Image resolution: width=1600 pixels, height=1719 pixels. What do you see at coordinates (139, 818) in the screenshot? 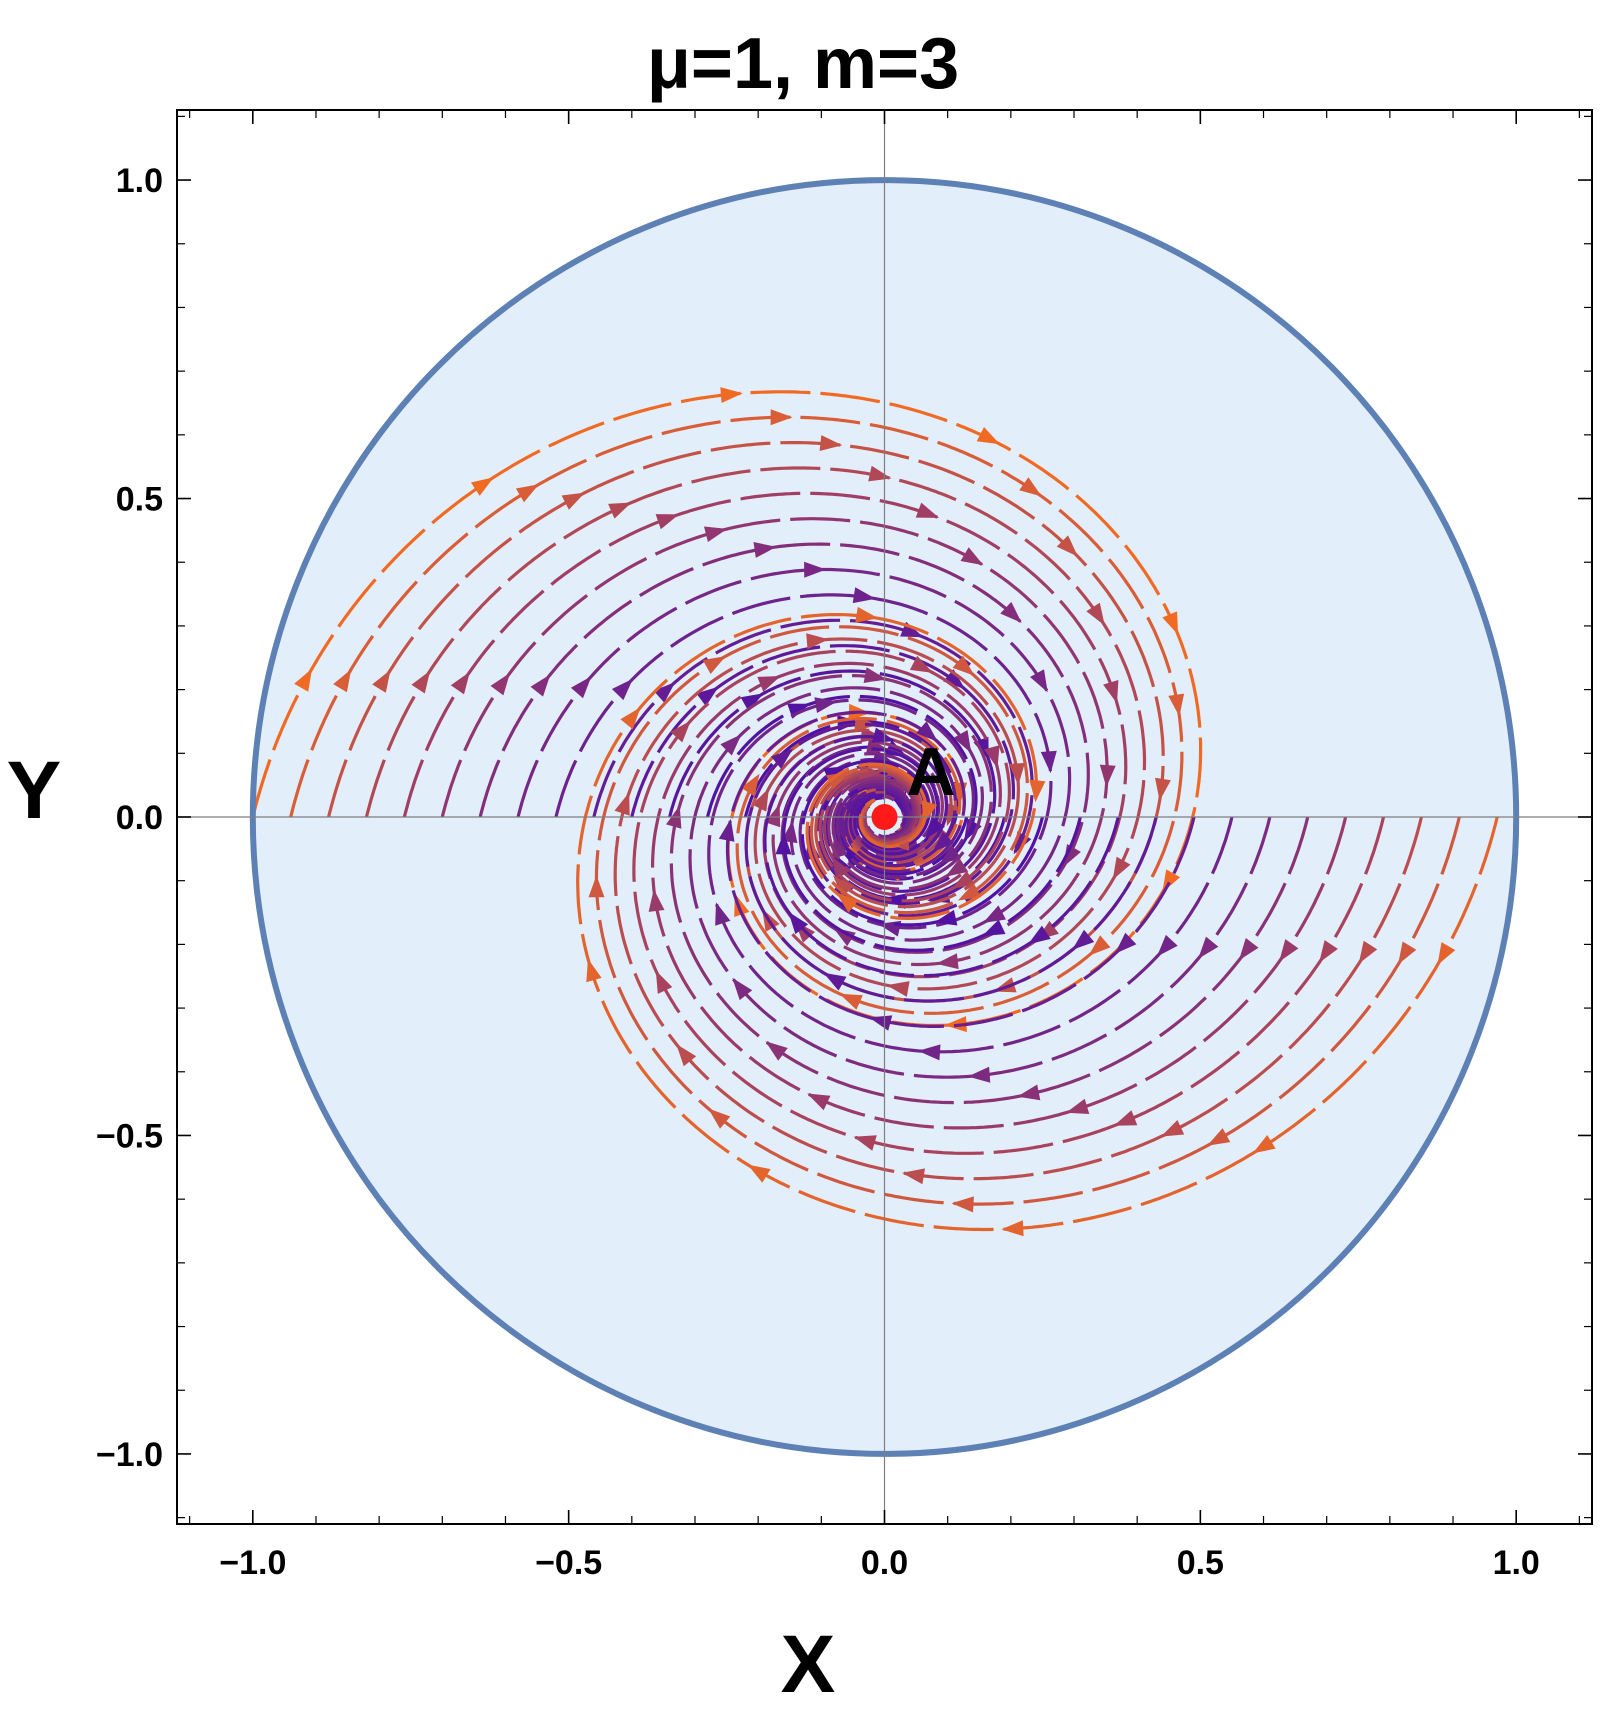
I see `y-tick-label: 0.0` at bounding box center [139, 818].